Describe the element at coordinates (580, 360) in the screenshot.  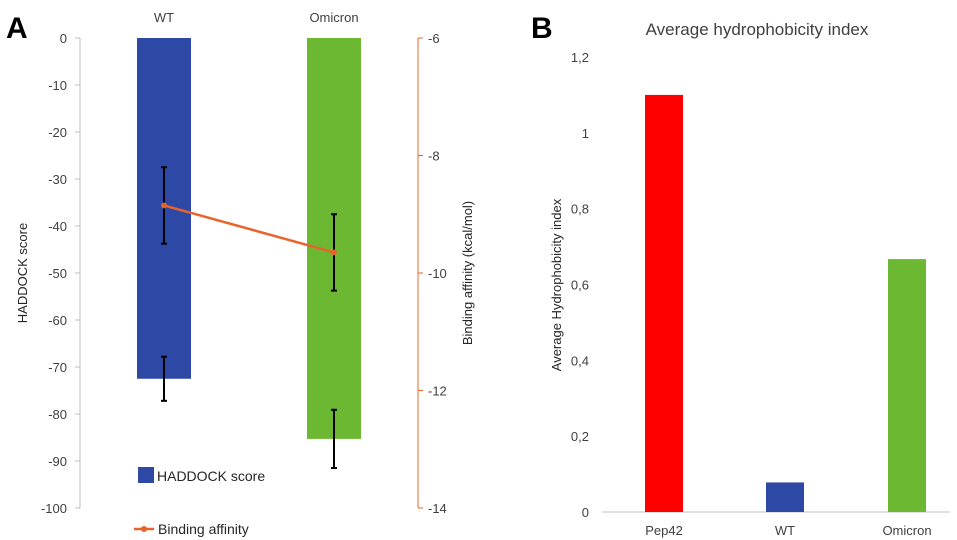
I see `panel-b-y-tick-label: 0,4` at that location.